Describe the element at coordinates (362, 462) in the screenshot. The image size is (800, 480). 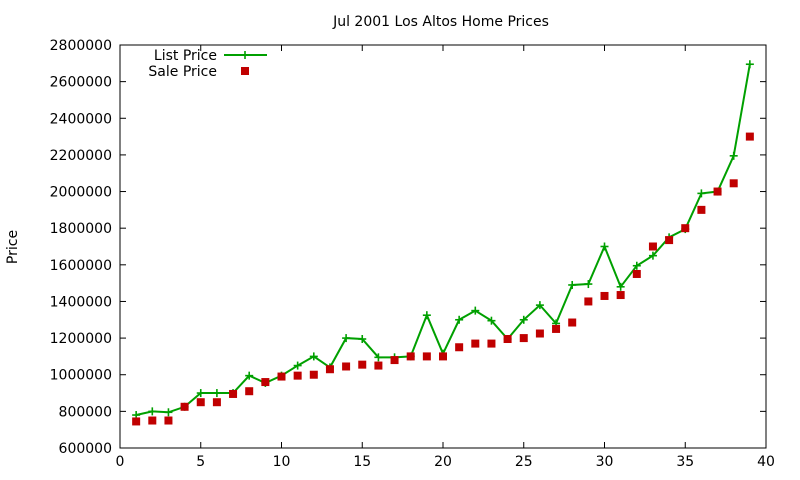
I see `x-tick-label: 15` at that location.